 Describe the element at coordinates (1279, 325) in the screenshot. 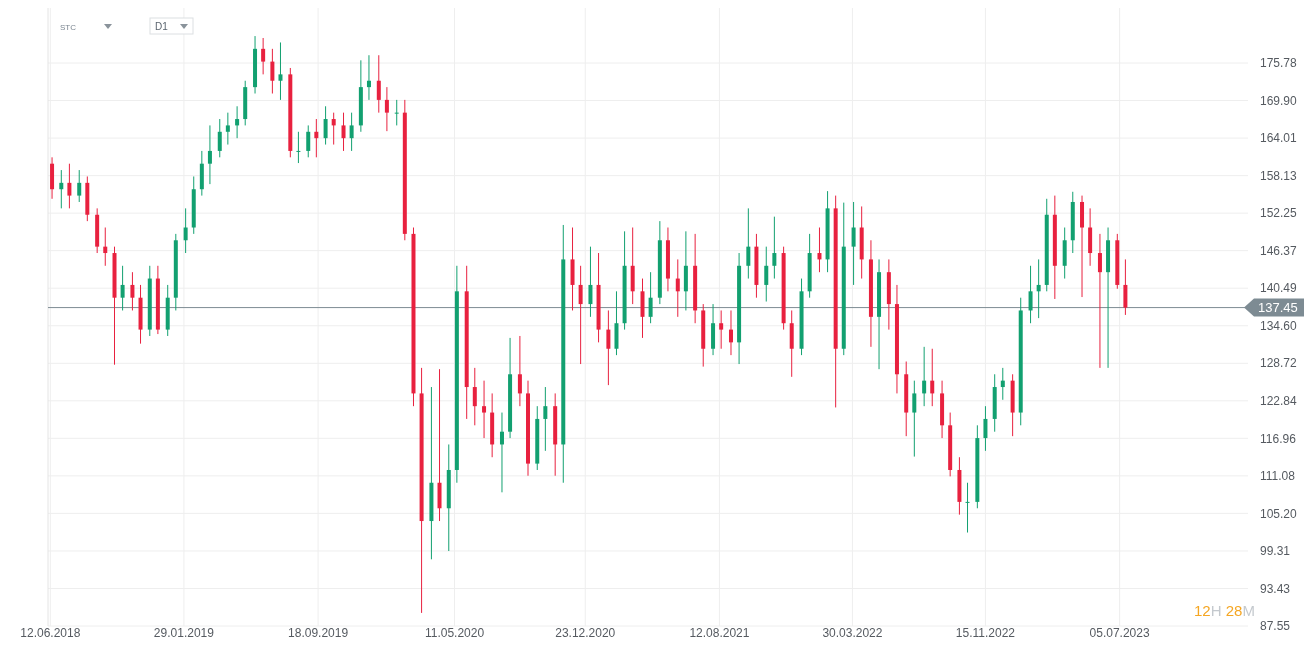

I see `y-tick-label: 134.60` at that location.